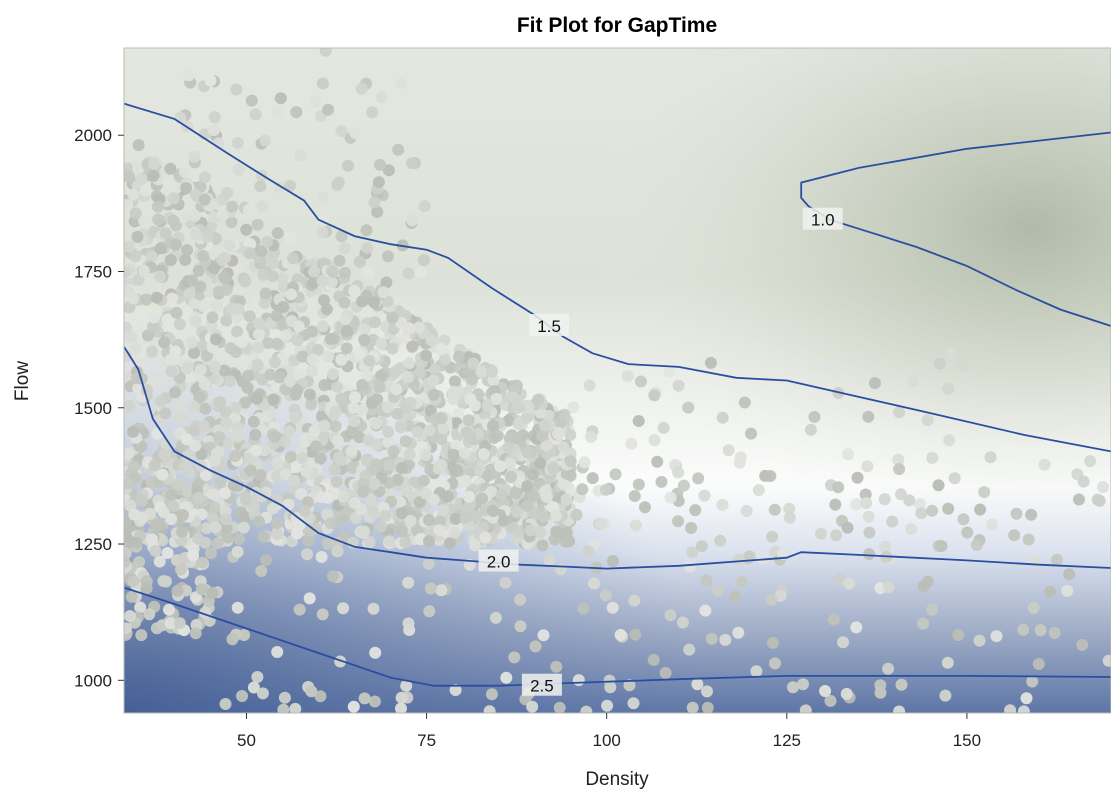 This screenshot has width=1111, height=799. Describe the element at coordinates (246, 740) in the screenshot. I see `x-tick-label: 50` at that location.